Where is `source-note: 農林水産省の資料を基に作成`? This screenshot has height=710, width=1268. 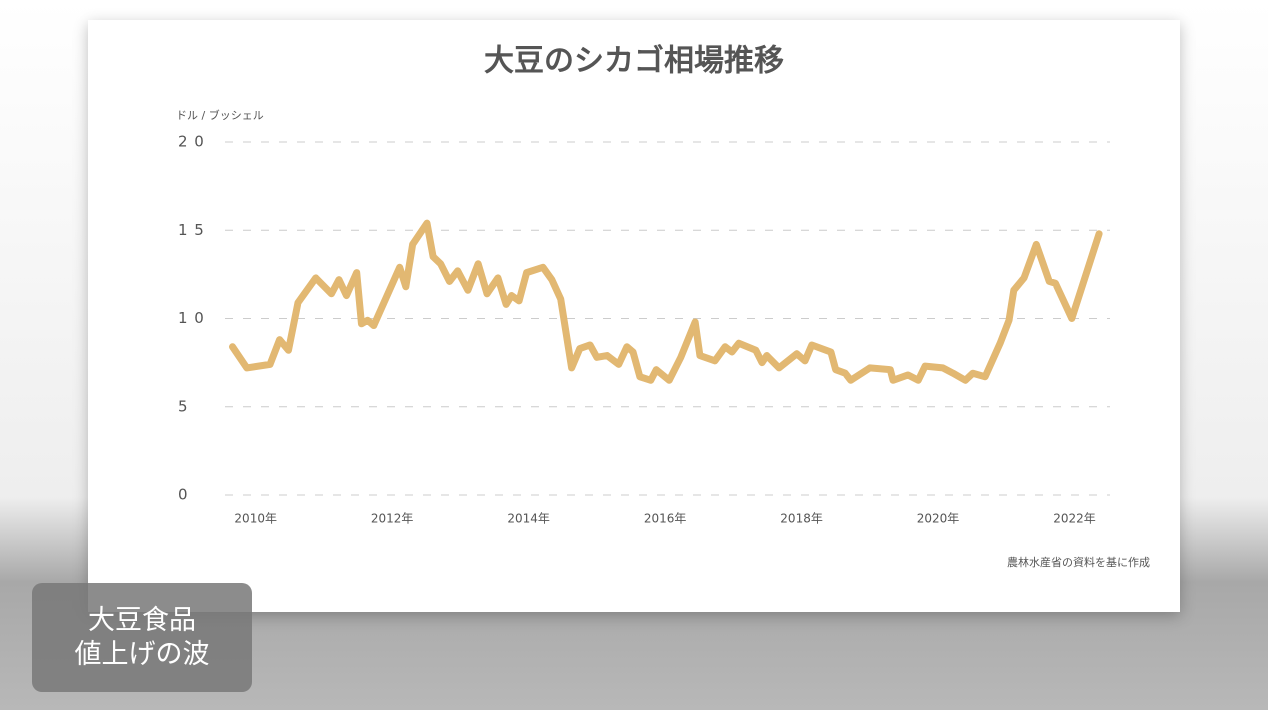 source-note: 農林水産省の資料を基に作成 is located at coordinates (1078, 562).